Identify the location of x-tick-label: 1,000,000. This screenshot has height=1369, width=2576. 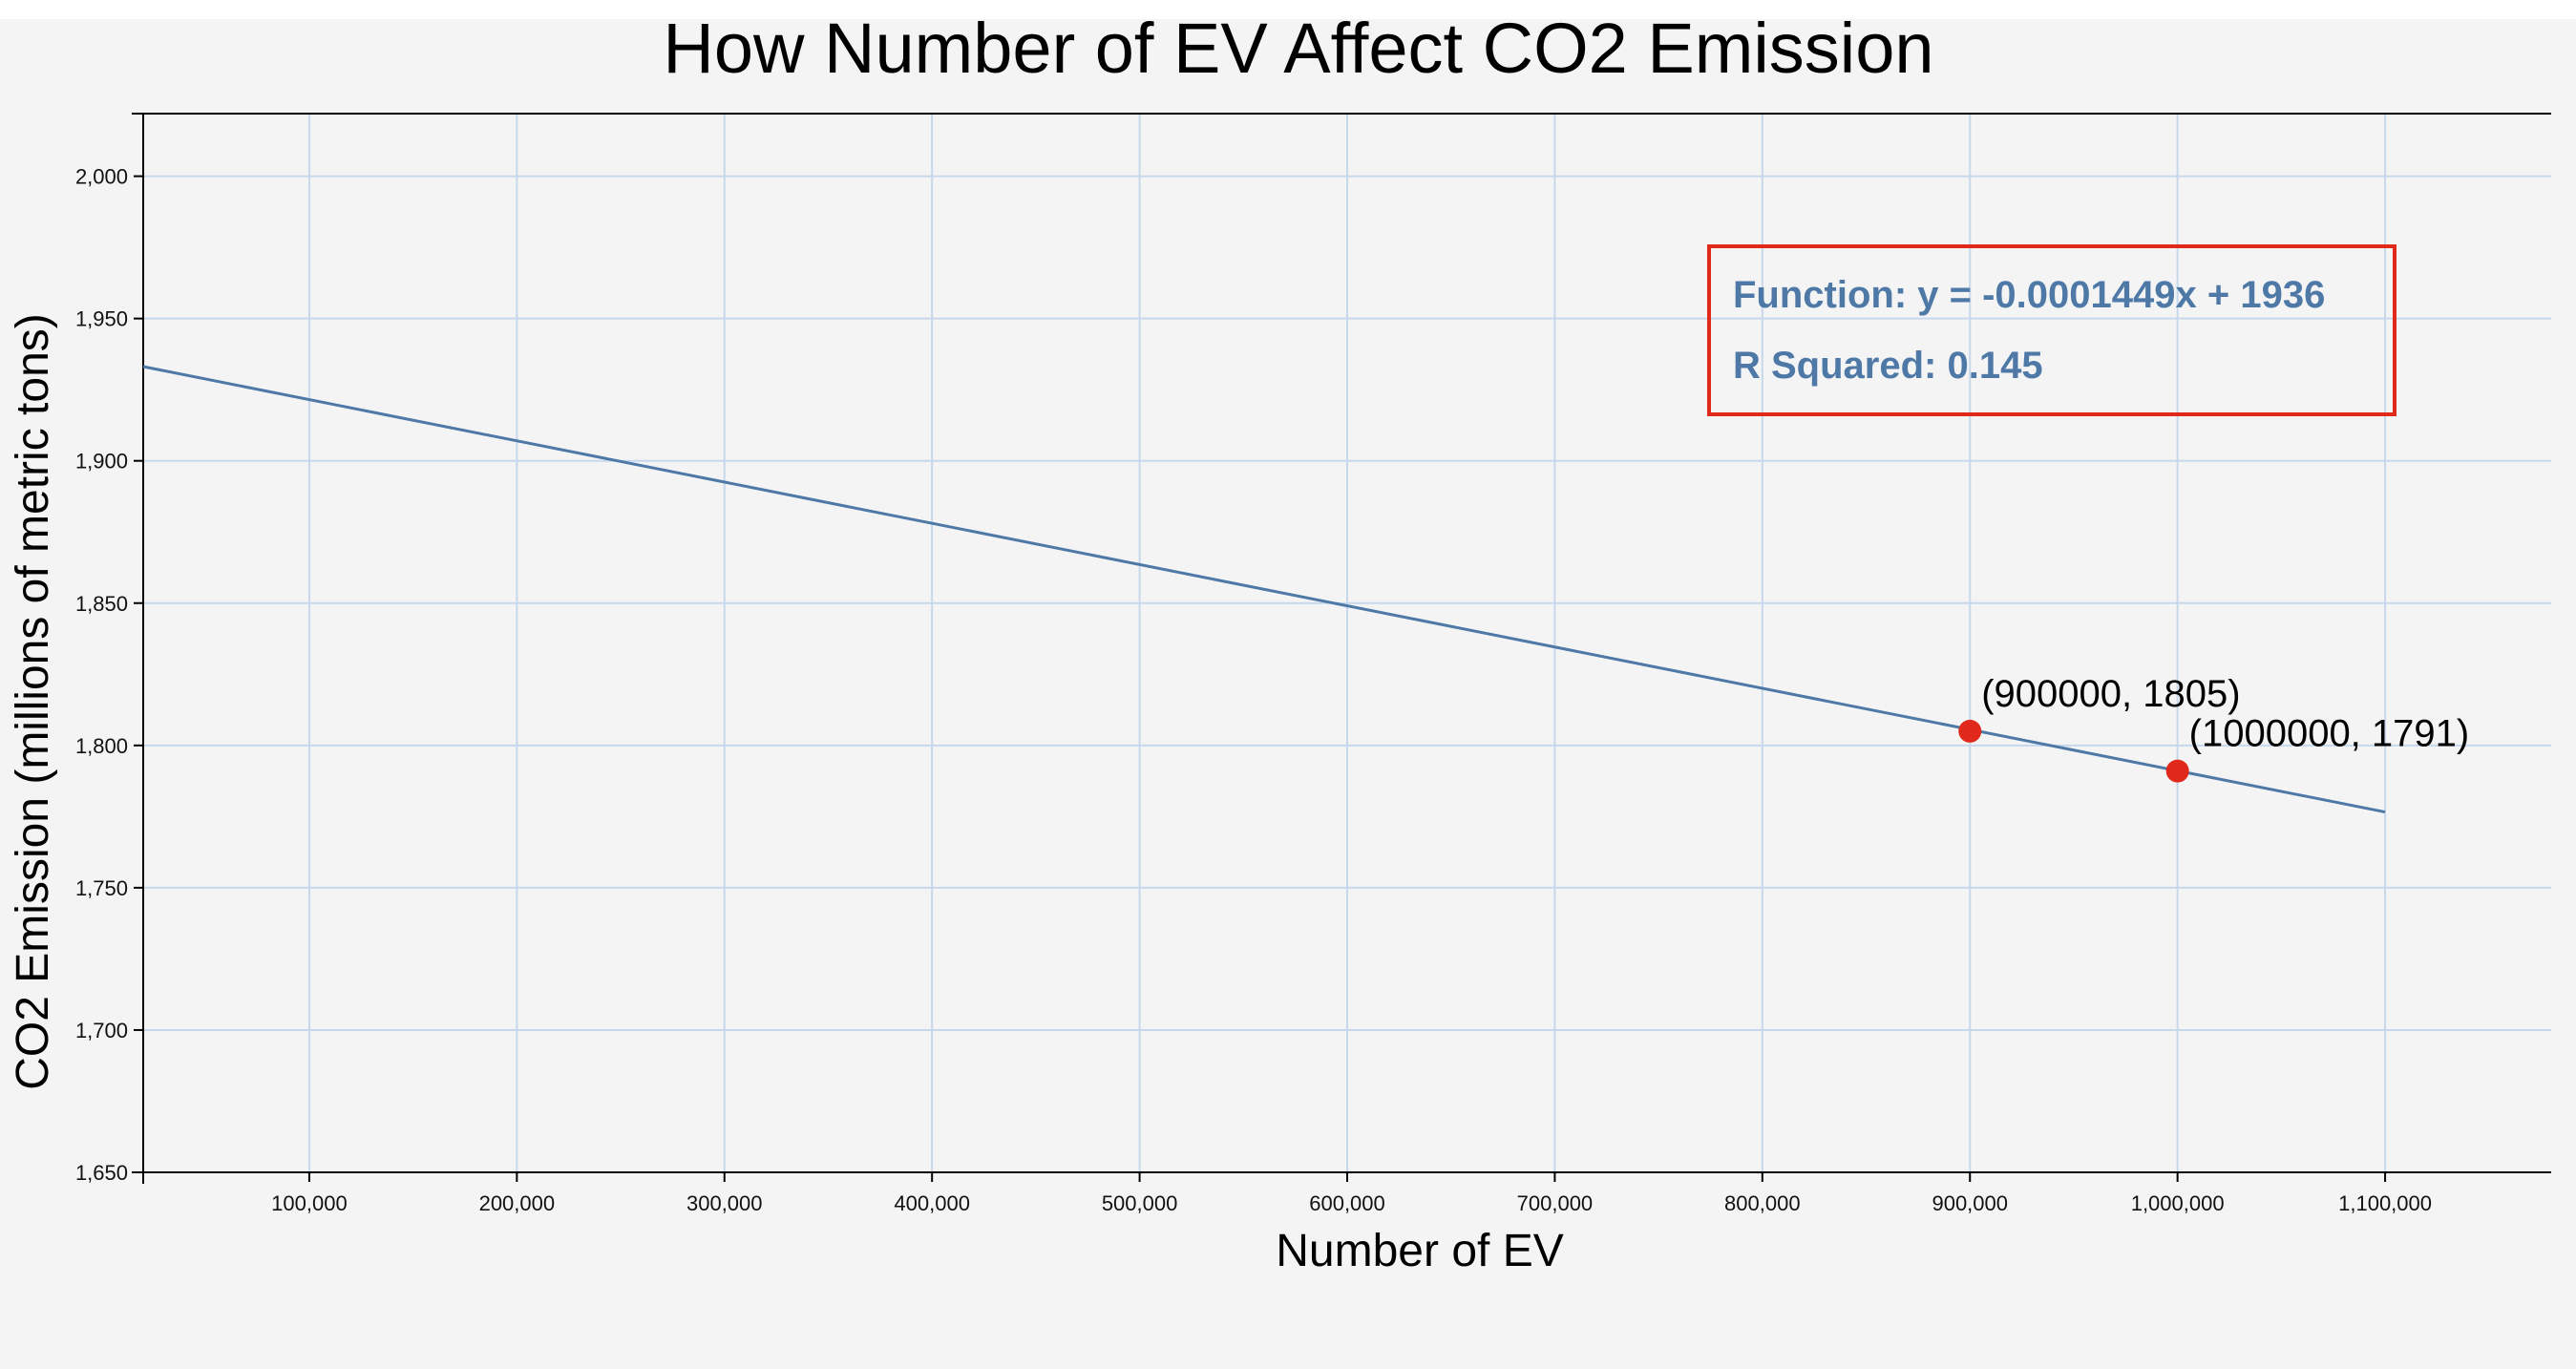
(2178, 1203).